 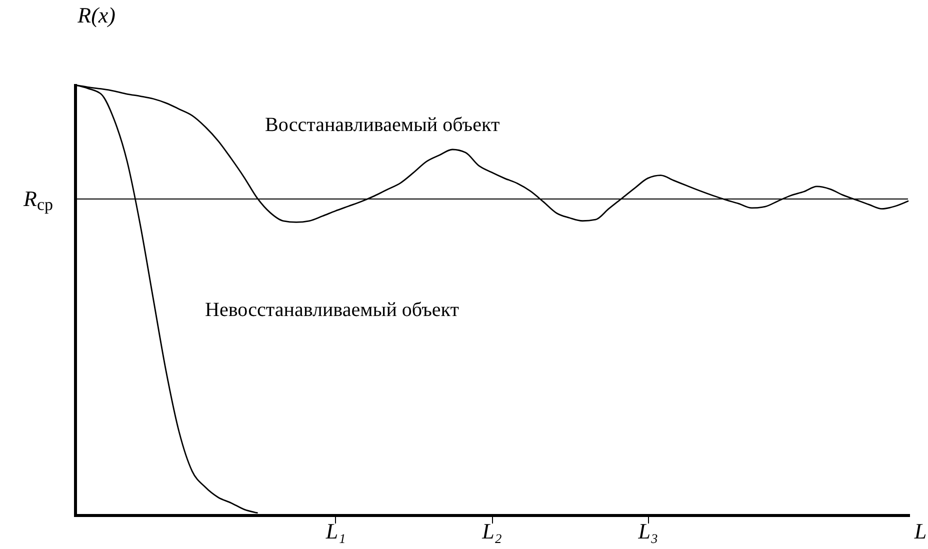 I want to click on y-axis-title: R(x), so click(x=96, y=15).